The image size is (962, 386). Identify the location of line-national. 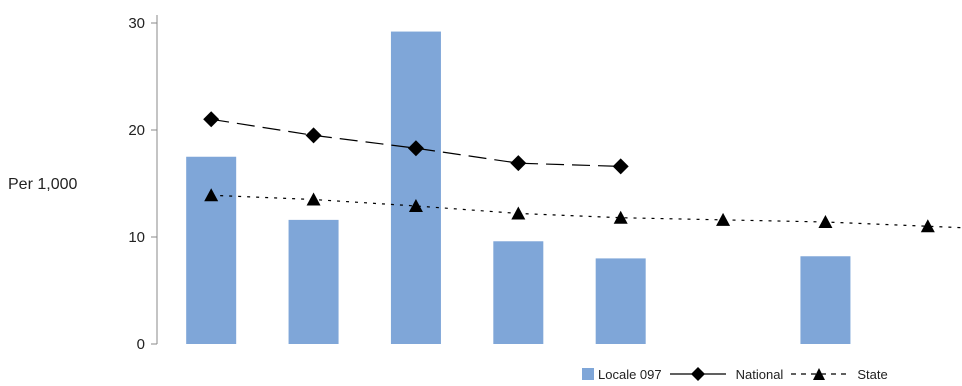
(416, 142).